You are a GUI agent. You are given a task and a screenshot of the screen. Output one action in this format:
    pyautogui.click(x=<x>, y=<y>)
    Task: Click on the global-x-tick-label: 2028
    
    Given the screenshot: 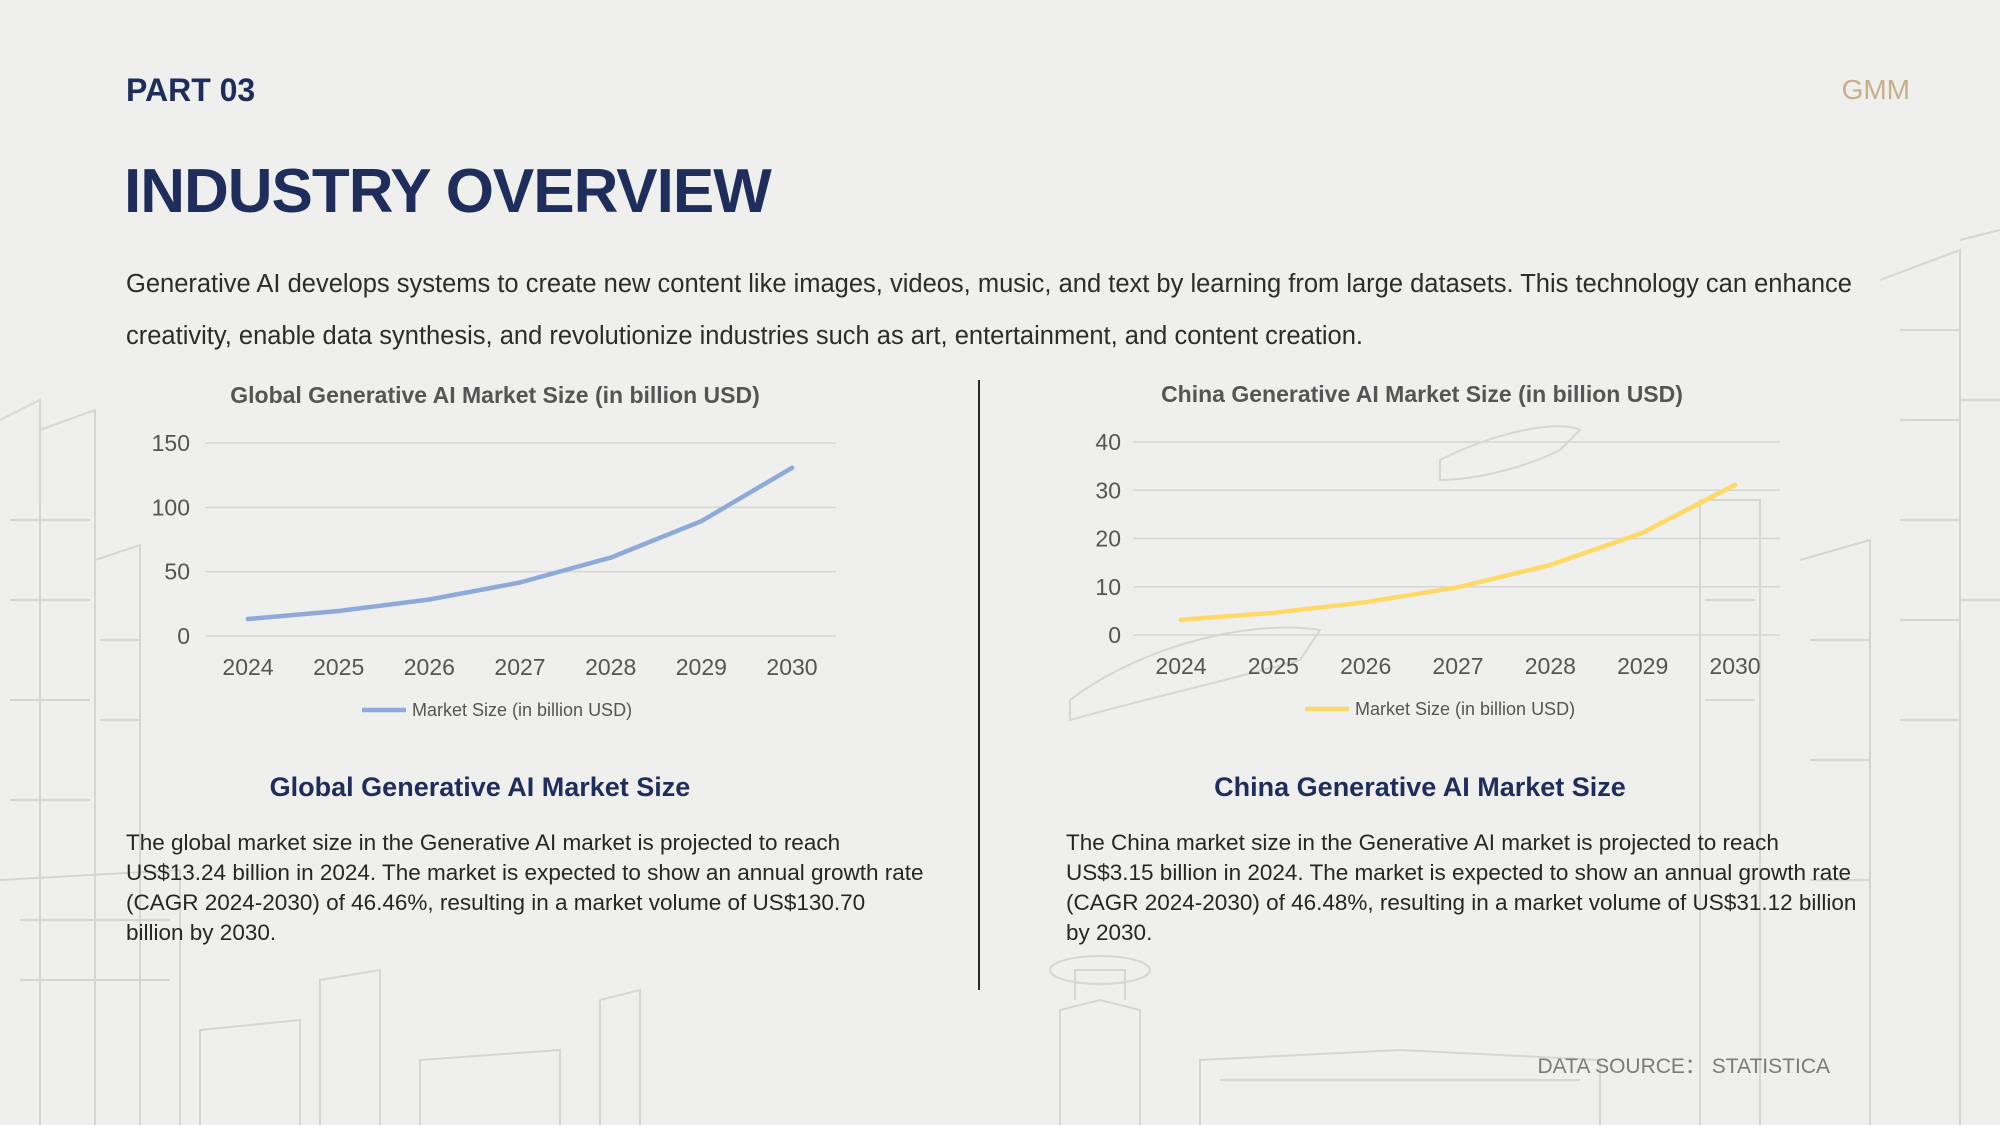 What is the action you would take?
    pyautogui.click(x=610, y=667)
    